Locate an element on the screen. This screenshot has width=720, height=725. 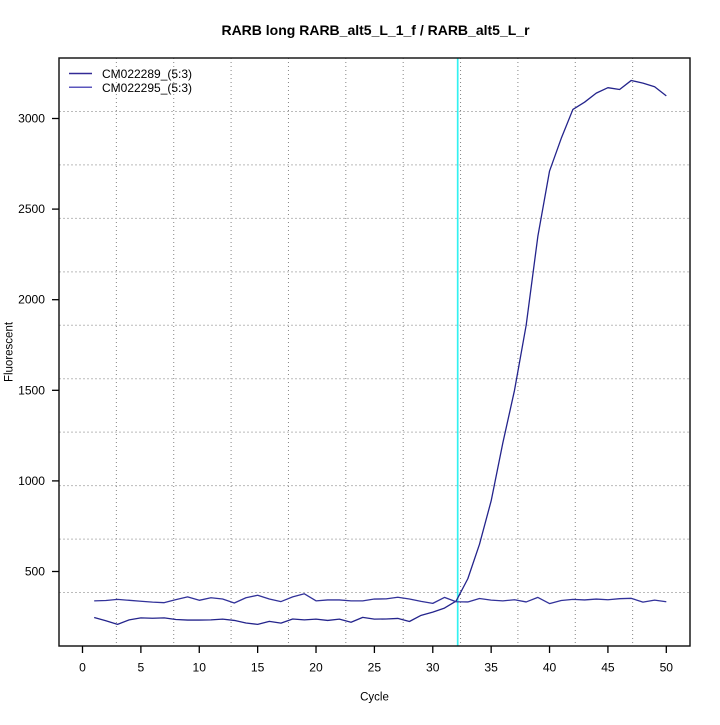
svg-text: 25 is located at coordinates (375, 668).